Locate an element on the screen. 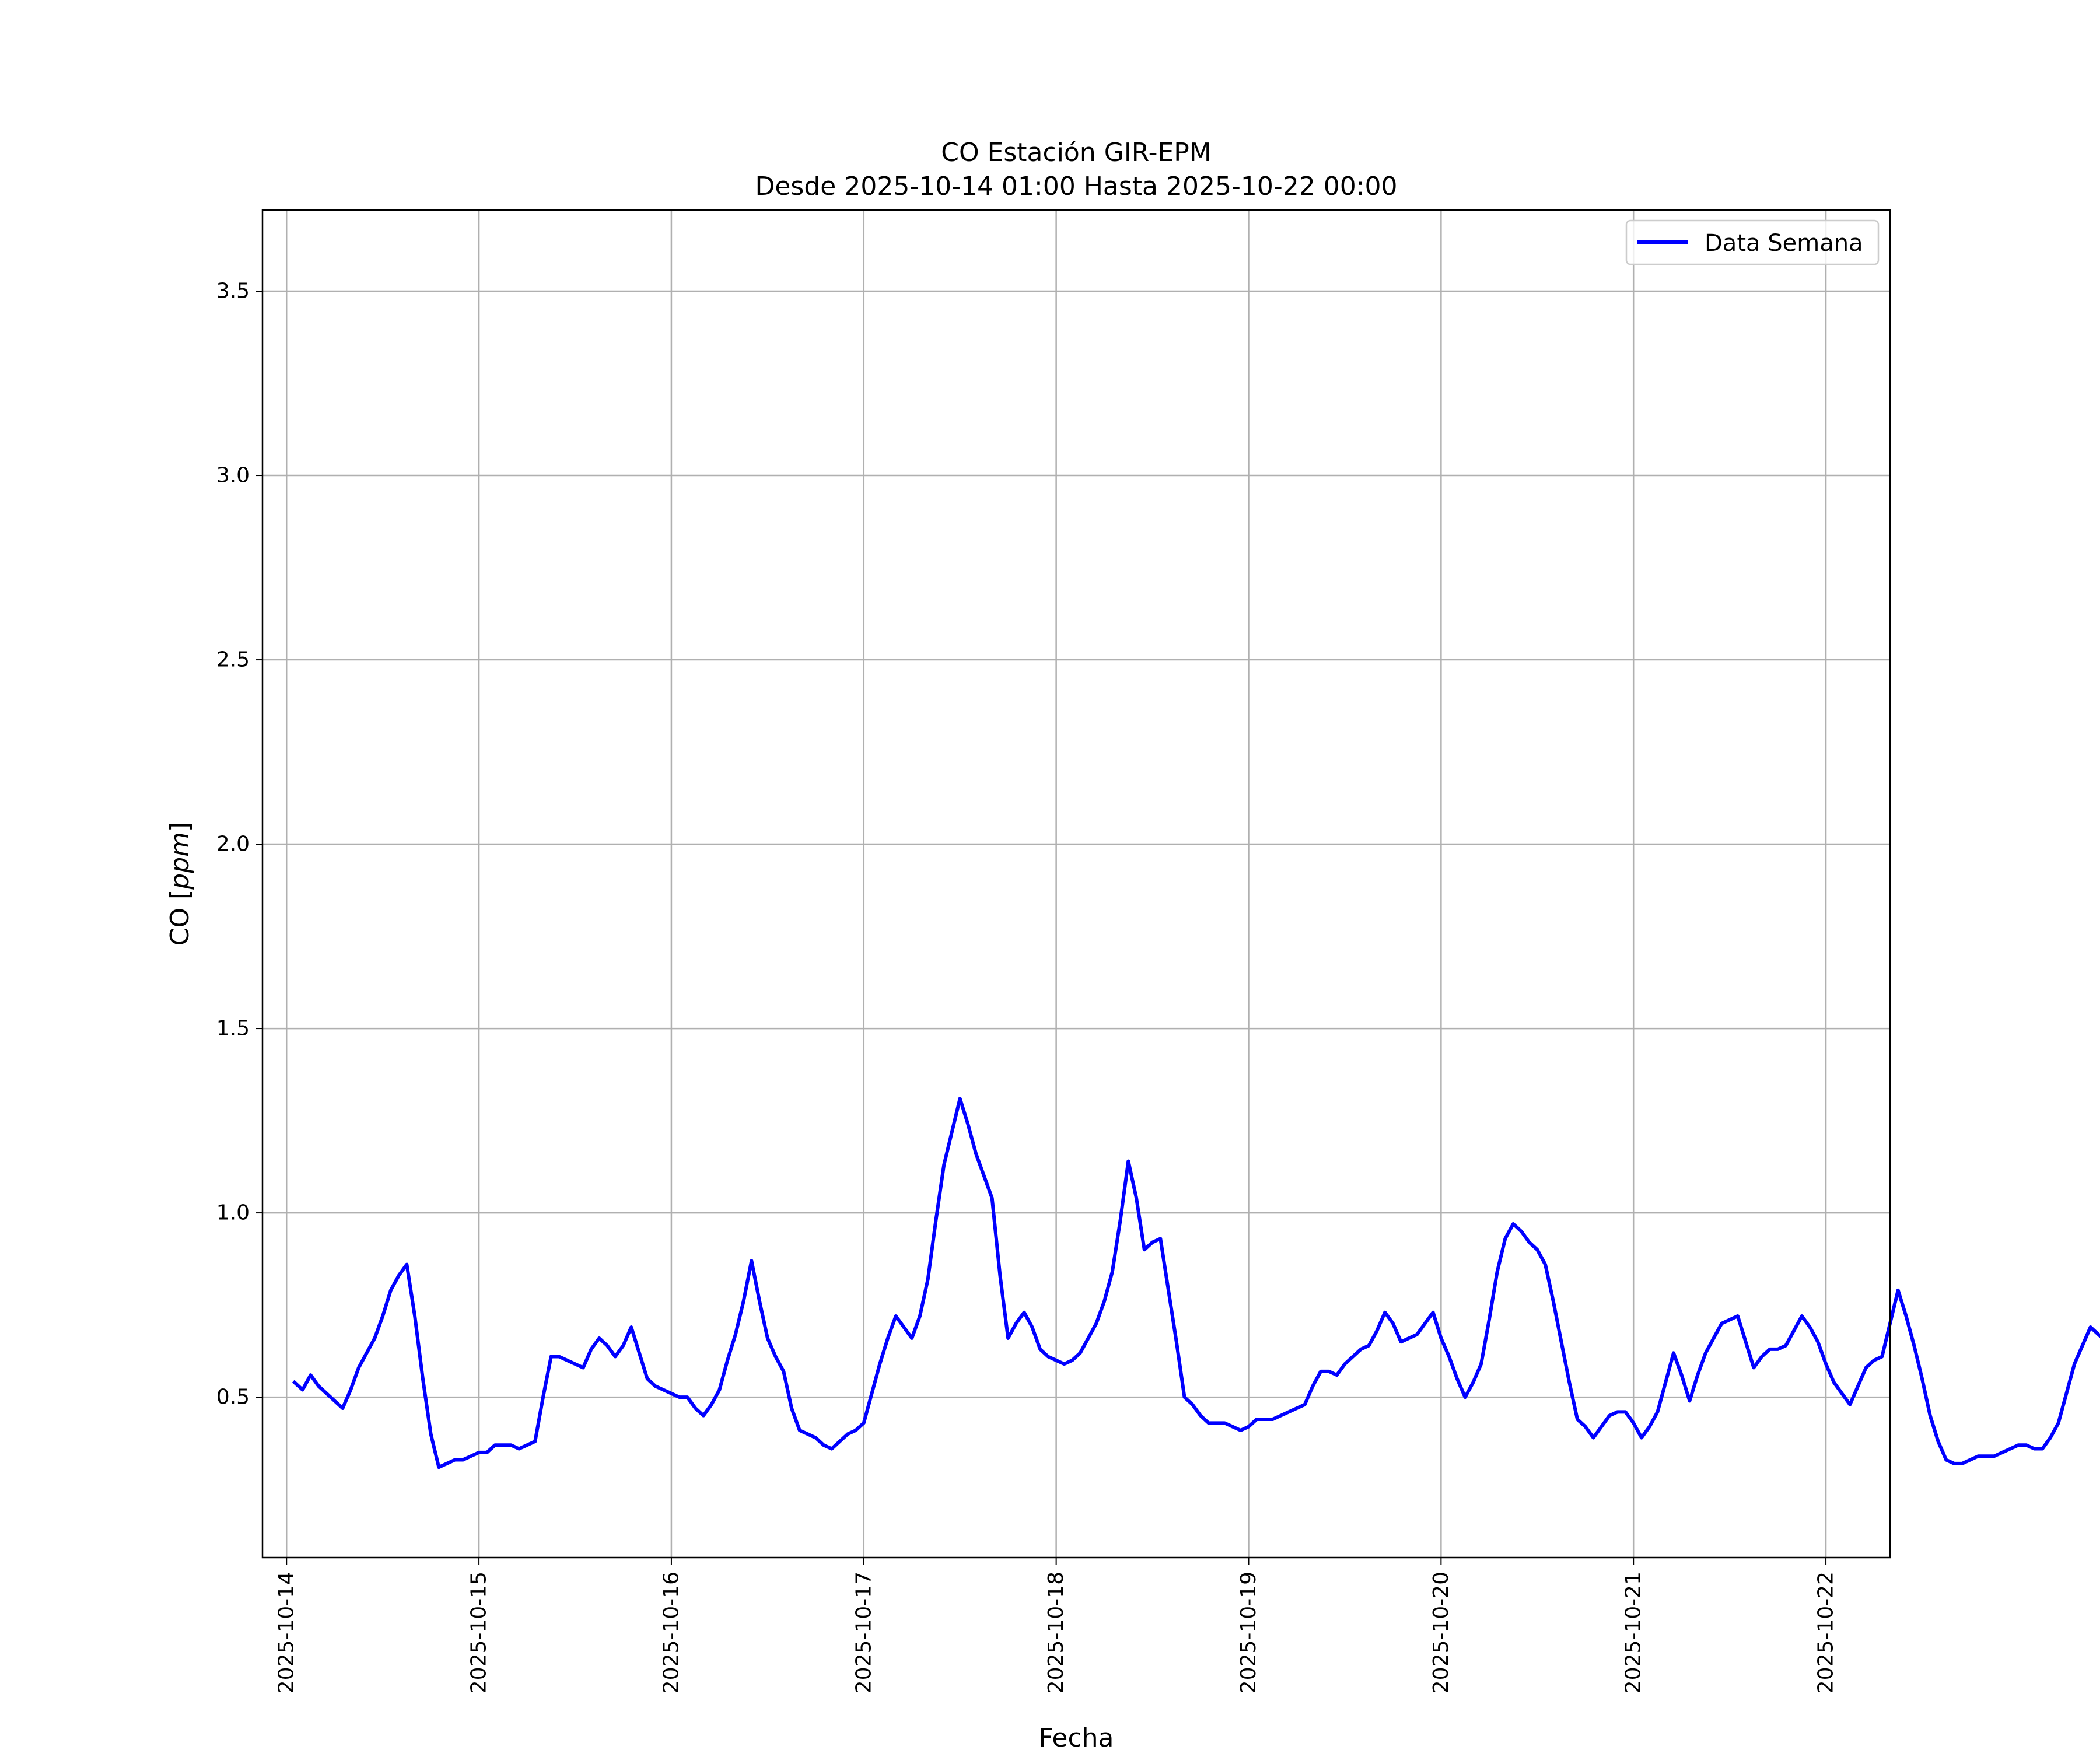 The image size is (2100, 1753). y-tick-label: 3.5 is located at coordinates (233, 291).